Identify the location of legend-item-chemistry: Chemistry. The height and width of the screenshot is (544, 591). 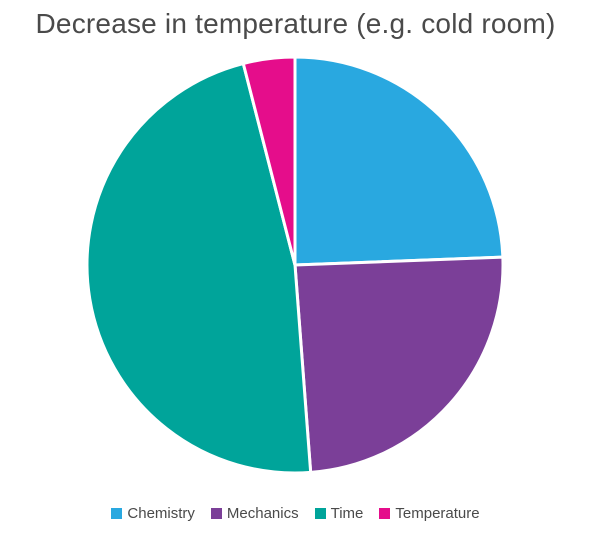
(153, 513).